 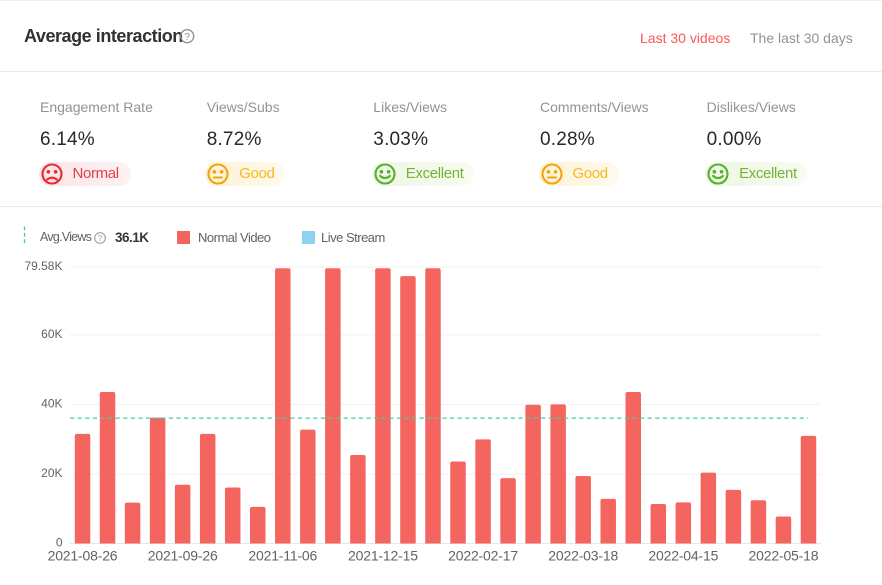 What do you see at coordinates (59, 542) in the screenshot?
I see `svg-text: 0` at bounding box center [59, 542].